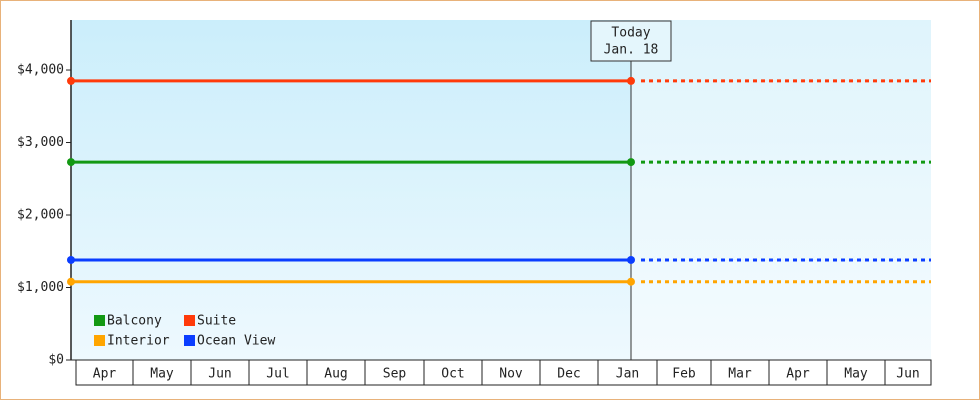 The width and height of the screenshot is (980, 400). Describe the element at coordinates (216, 321) in the screenshot. I see `legend-label: Suite` at that location.